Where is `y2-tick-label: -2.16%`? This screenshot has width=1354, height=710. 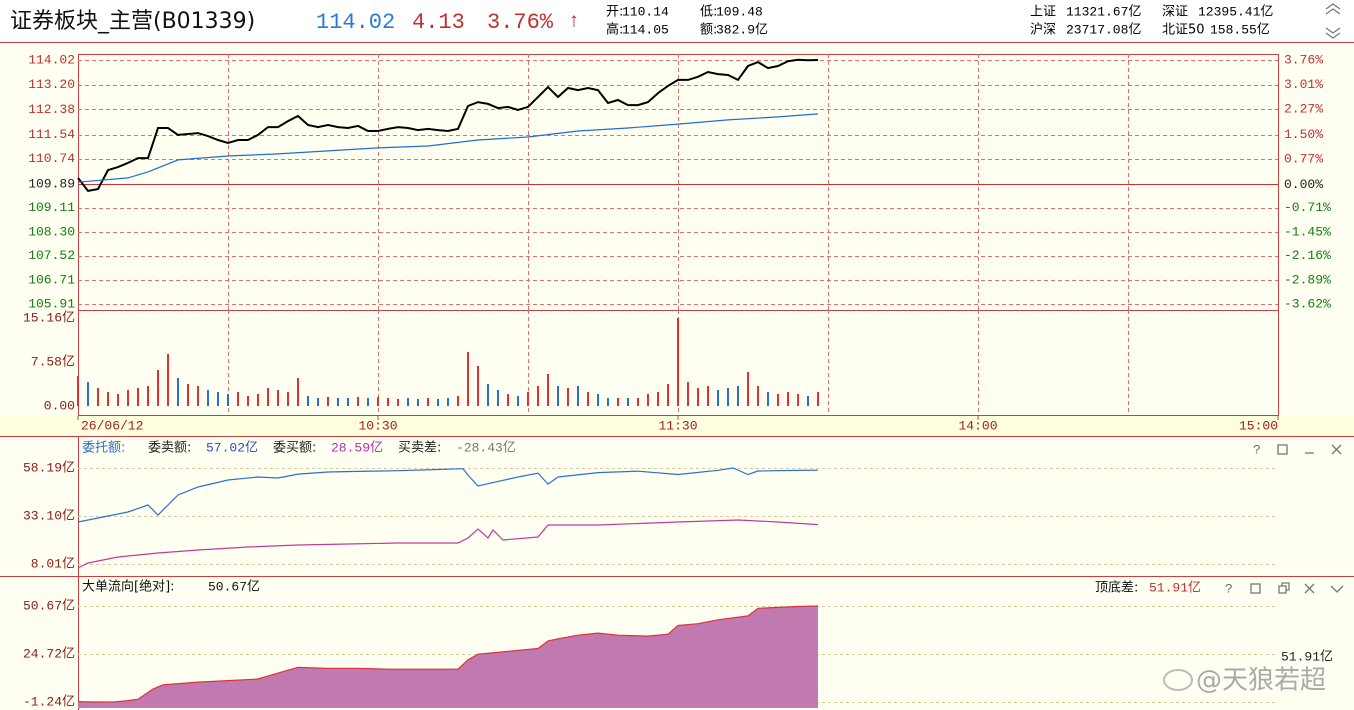 y2-tick-label: -2.16% is located at coordinates (1307, 255).